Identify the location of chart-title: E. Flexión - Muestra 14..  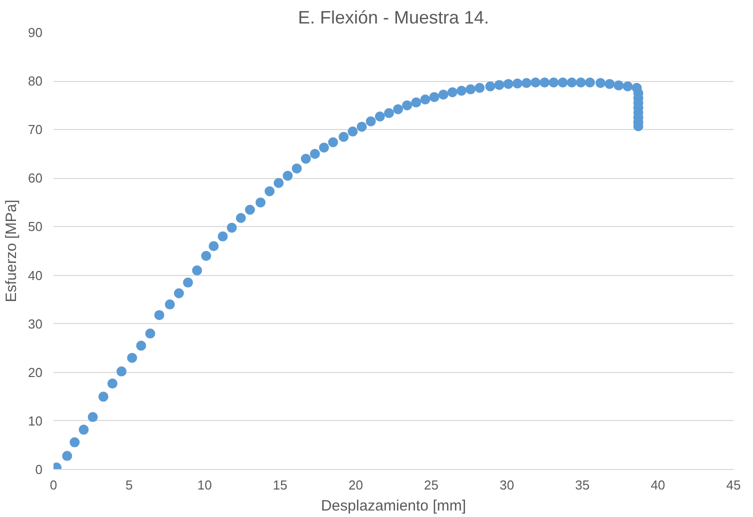
(394, 18).